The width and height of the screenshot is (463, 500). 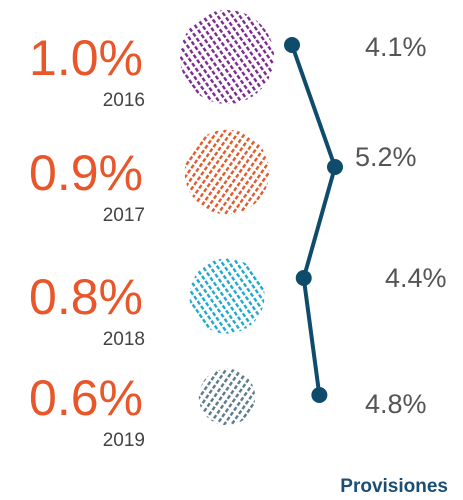 What do you see at coordinates (396, 47) in the screenshot?
I see `value-label: 4.1%` at bounding box center [396, 47].